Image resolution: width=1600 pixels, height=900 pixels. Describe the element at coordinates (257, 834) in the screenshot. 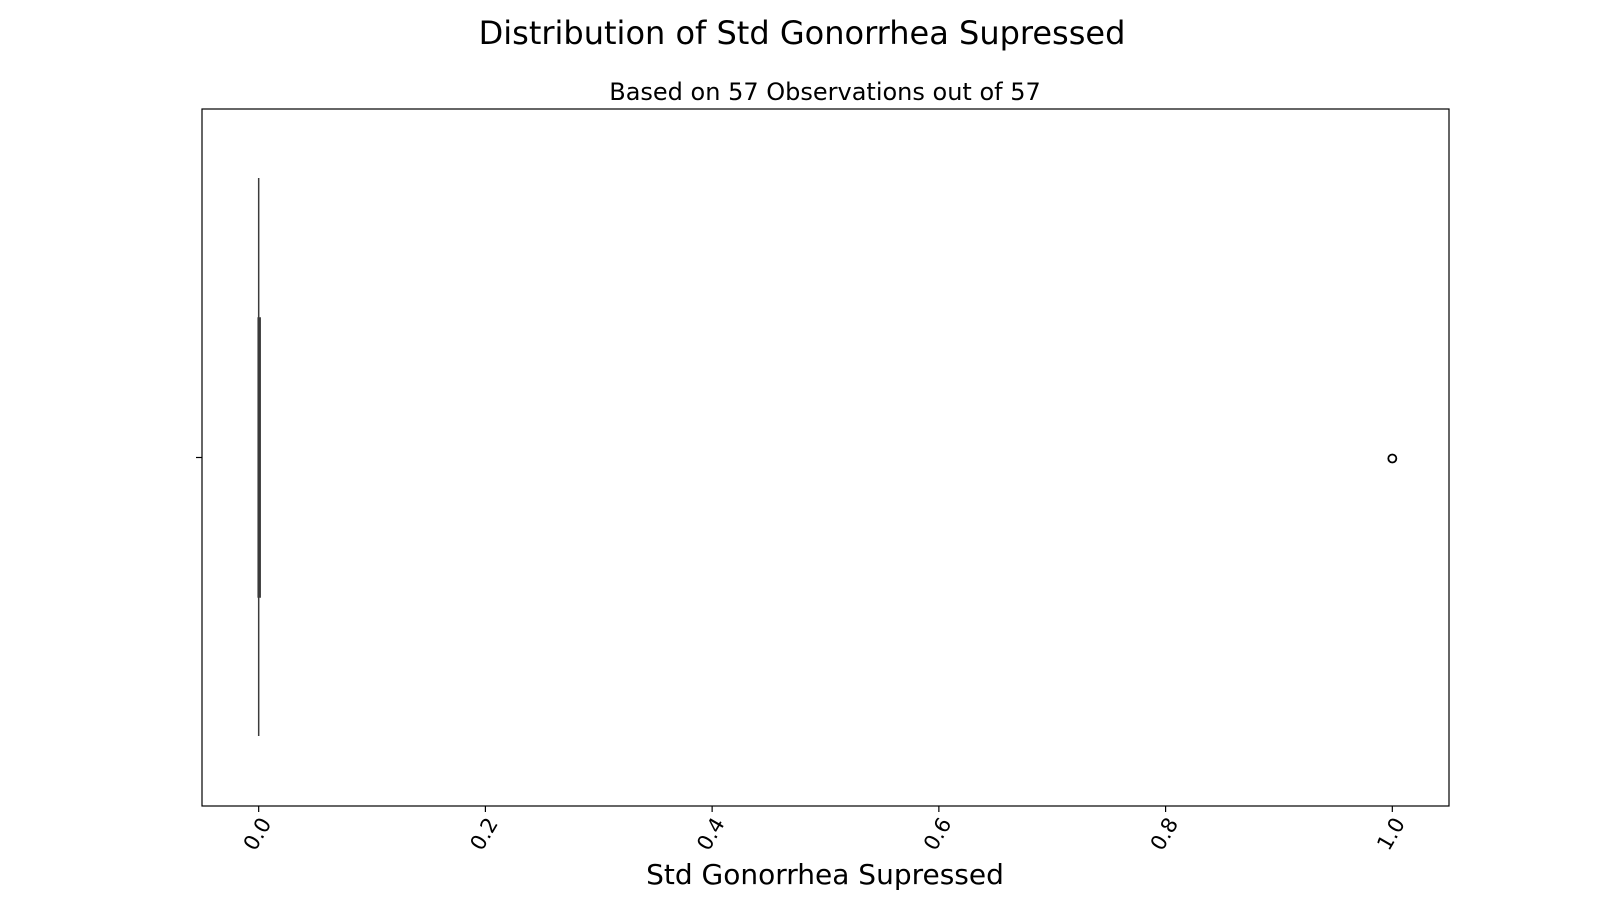

I see `x-tick-label: 0.0` at that location.